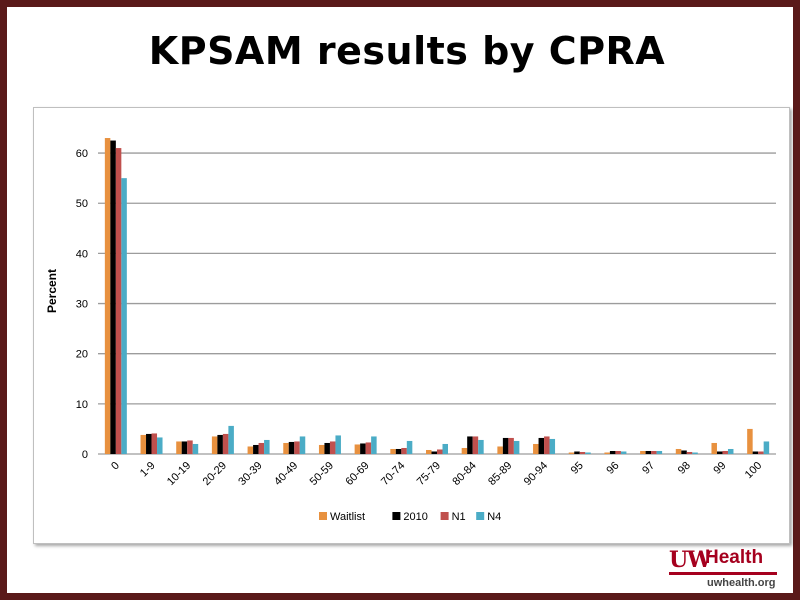 Image resolution: width=800 pixels, height=600 pixels. Describe the element at coordinates (286, 474) in the screenshot. I see `x-tick-label: 40-49` at that location.